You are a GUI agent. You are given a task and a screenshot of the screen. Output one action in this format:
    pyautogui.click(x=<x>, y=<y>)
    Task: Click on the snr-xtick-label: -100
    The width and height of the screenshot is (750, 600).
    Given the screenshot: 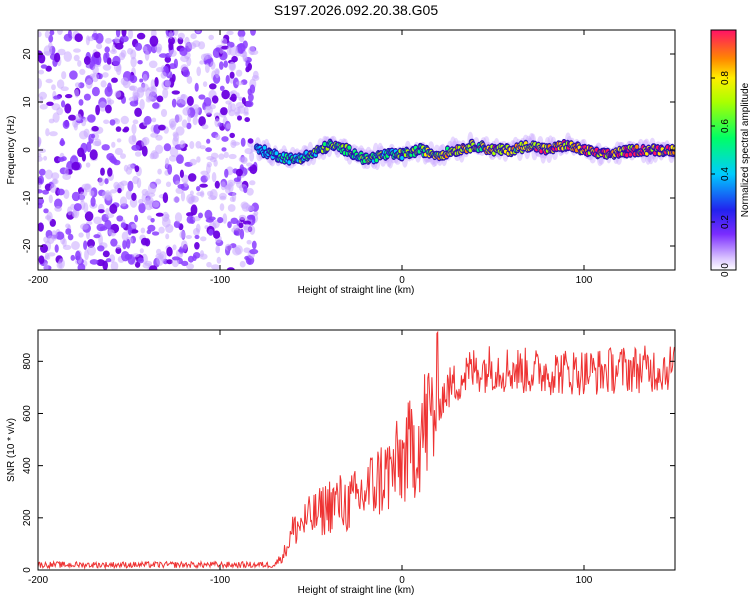 What is the action you would take?
    pyautogui.click(x=220, y=580)
    